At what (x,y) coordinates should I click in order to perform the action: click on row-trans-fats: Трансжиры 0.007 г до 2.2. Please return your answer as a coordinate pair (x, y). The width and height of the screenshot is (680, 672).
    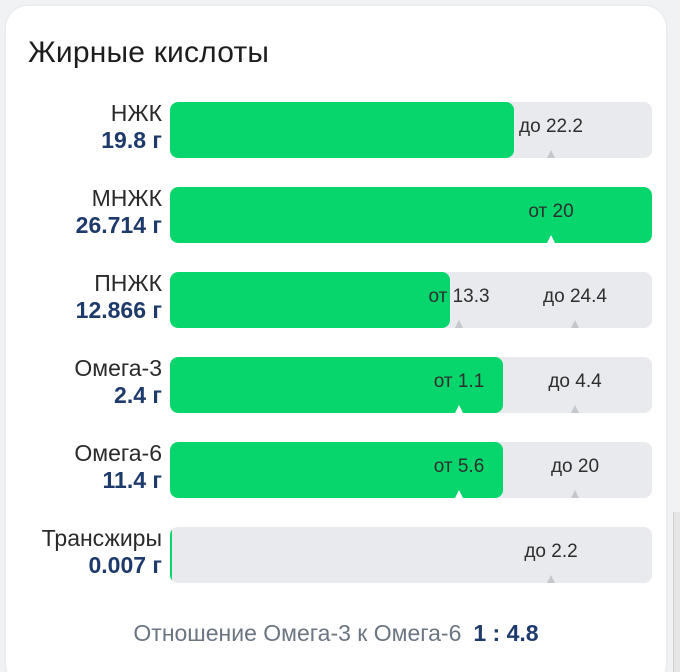
    Looking at the image, I should click on (336, 555).